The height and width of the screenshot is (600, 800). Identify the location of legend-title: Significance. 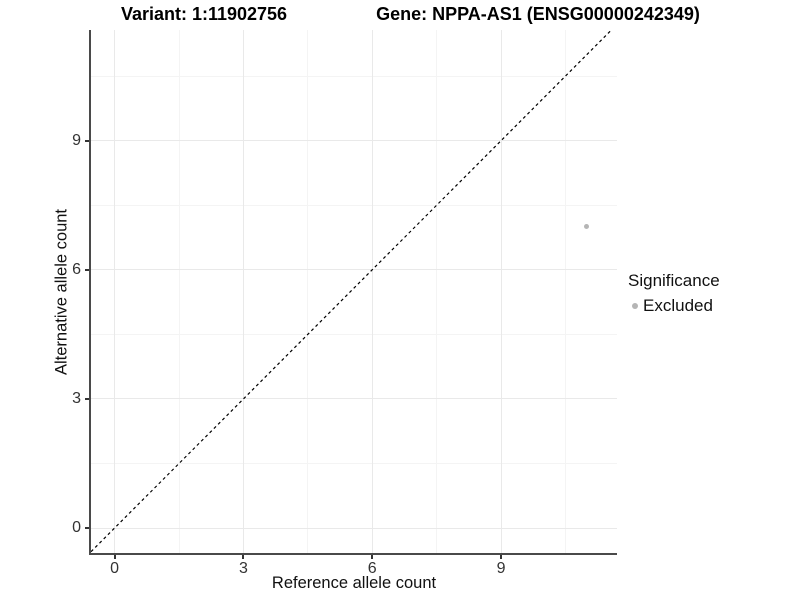
(674, 280).